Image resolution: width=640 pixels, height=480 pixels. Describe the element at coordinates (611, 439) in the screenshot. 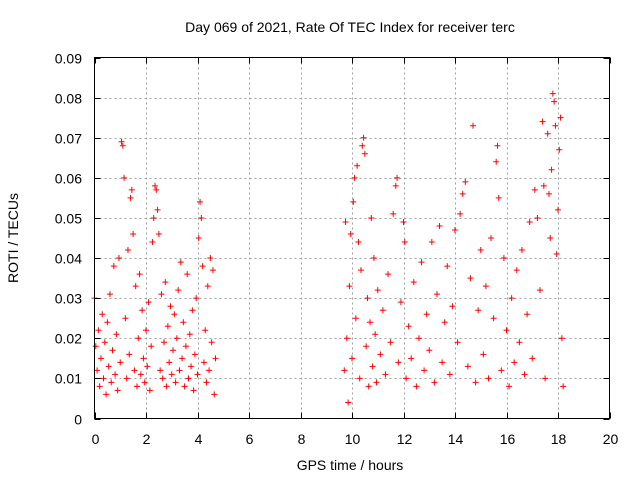

I see `x-tick-label: 20` at that location.